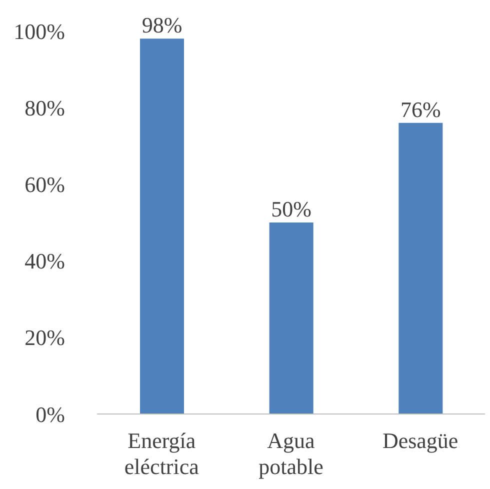 This screenshot has width=490, height=489. What do you see at coordinates (162, 25) in the screenshot?
I see `data-label: 98%` at bounding box center [162, 25].